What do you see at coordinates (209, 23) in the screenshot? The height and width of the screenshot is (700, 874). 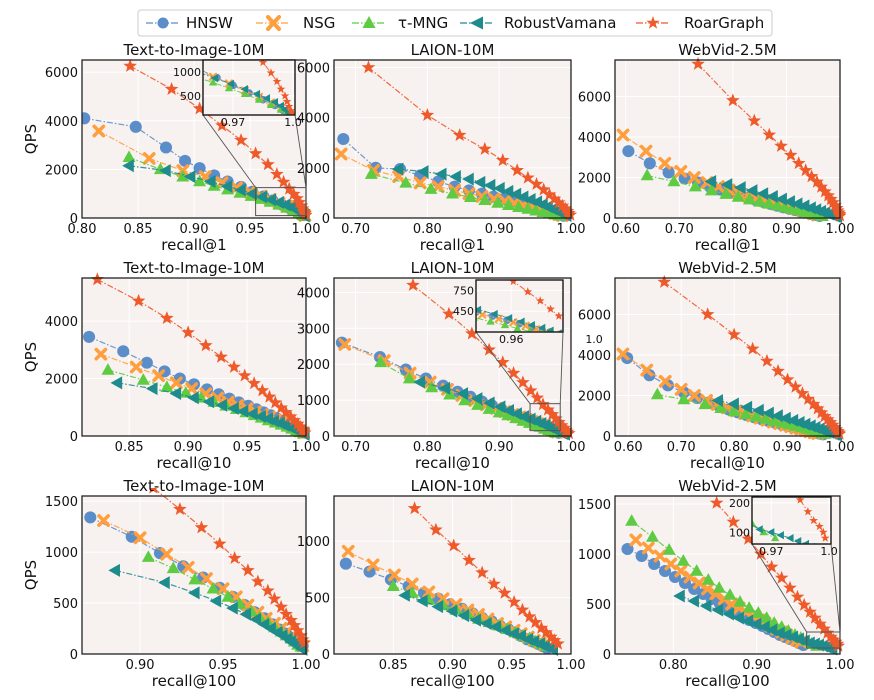 I see `legend-label-hnsw: HNSW` at bounding box center [209, 23].